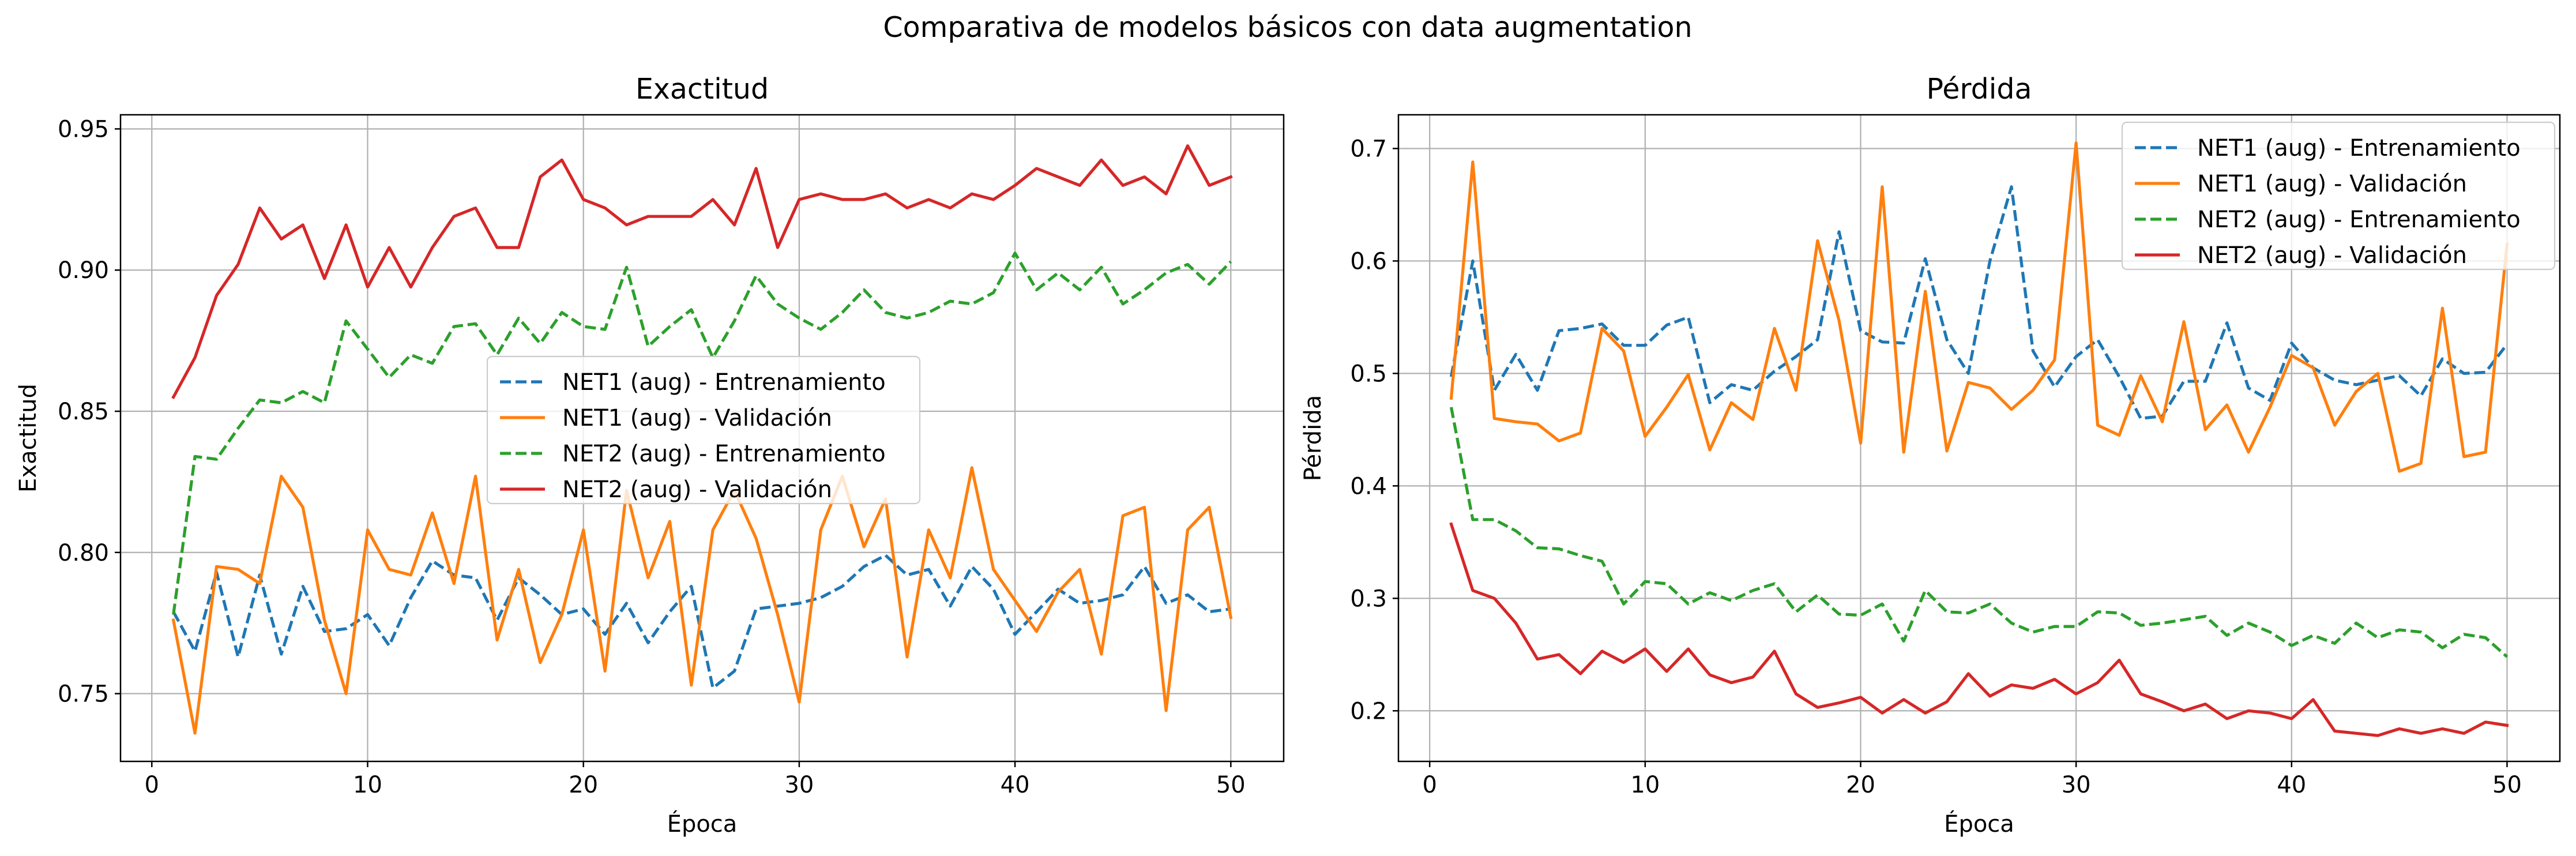 The height and width of the screenshot is (856, 2576). What do you see at coordinates (83, 270) in the screenshot?
I see `y-tick-label: 0.90` at bounding box center [83, 270].